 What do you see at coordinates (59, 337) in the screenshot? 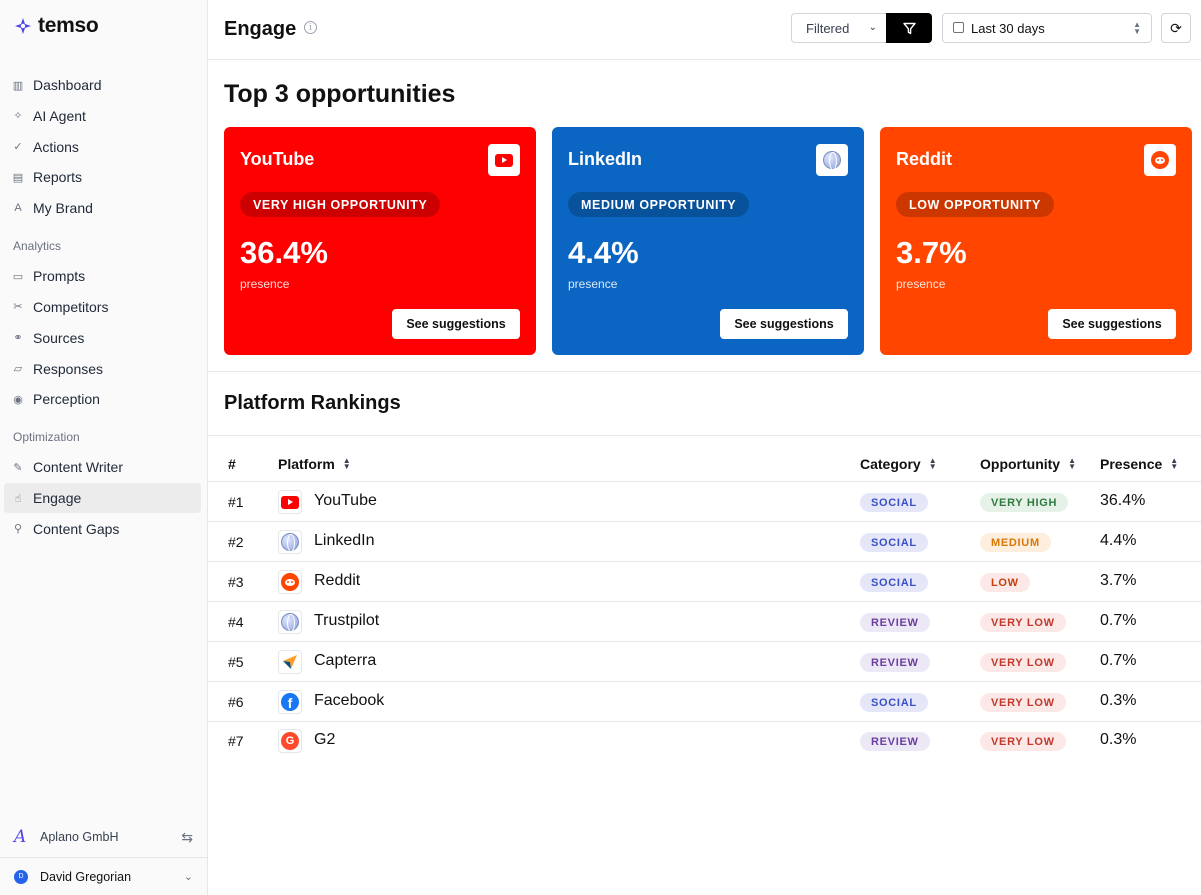
I see `sidebar-item-label: Sources` at bounding box center [59, 337].